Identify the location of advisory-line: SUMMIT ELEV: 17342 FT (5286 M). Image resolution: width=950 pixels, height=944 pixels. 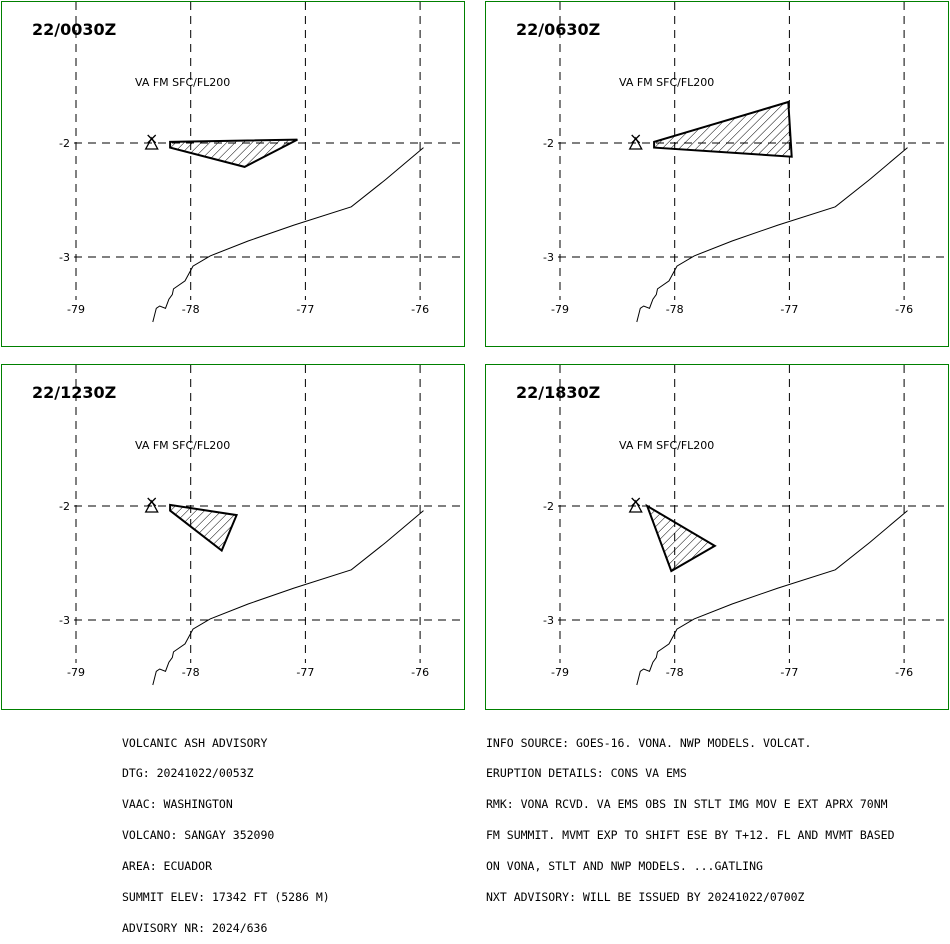
(226, 897).